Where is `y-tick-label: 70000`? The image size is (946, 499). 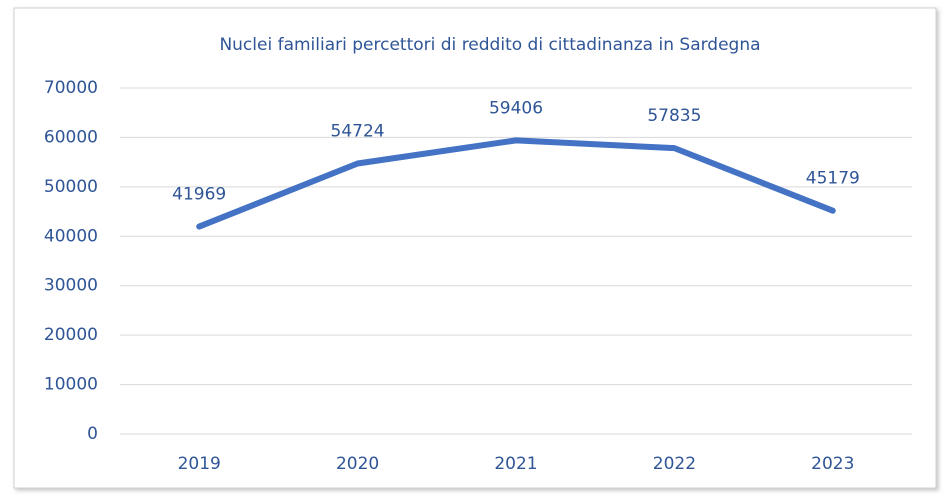 y-tick-label: 70000 is located at coordinates (71, 88).